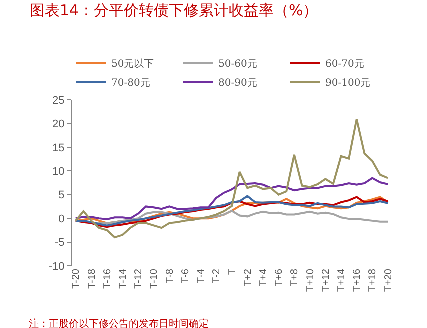  I want to click on y-tick-label: 15, so click(58, 148).